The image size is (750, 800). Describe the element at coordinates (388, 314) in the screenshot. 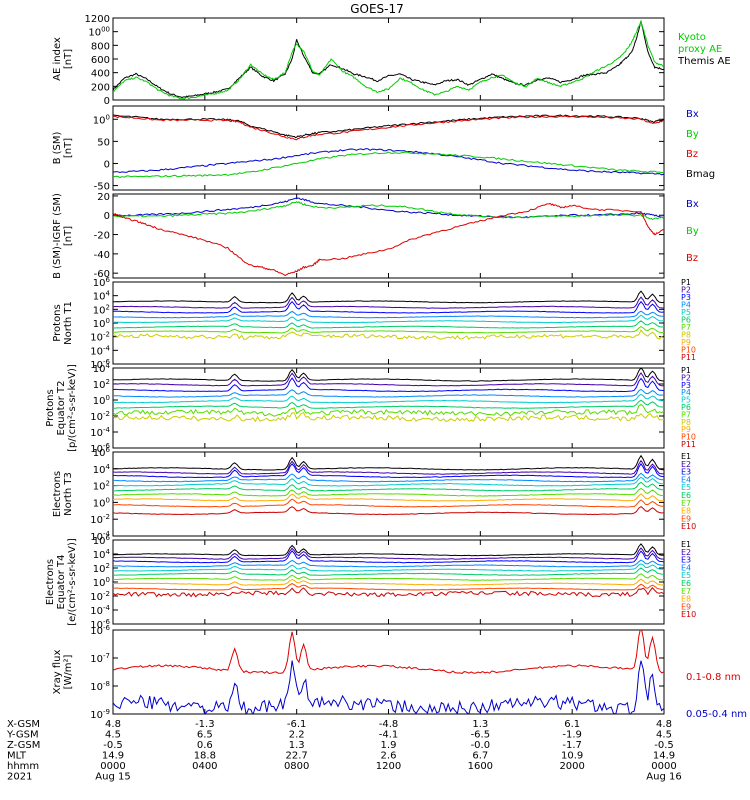

I see `series-line-p4` at that location.